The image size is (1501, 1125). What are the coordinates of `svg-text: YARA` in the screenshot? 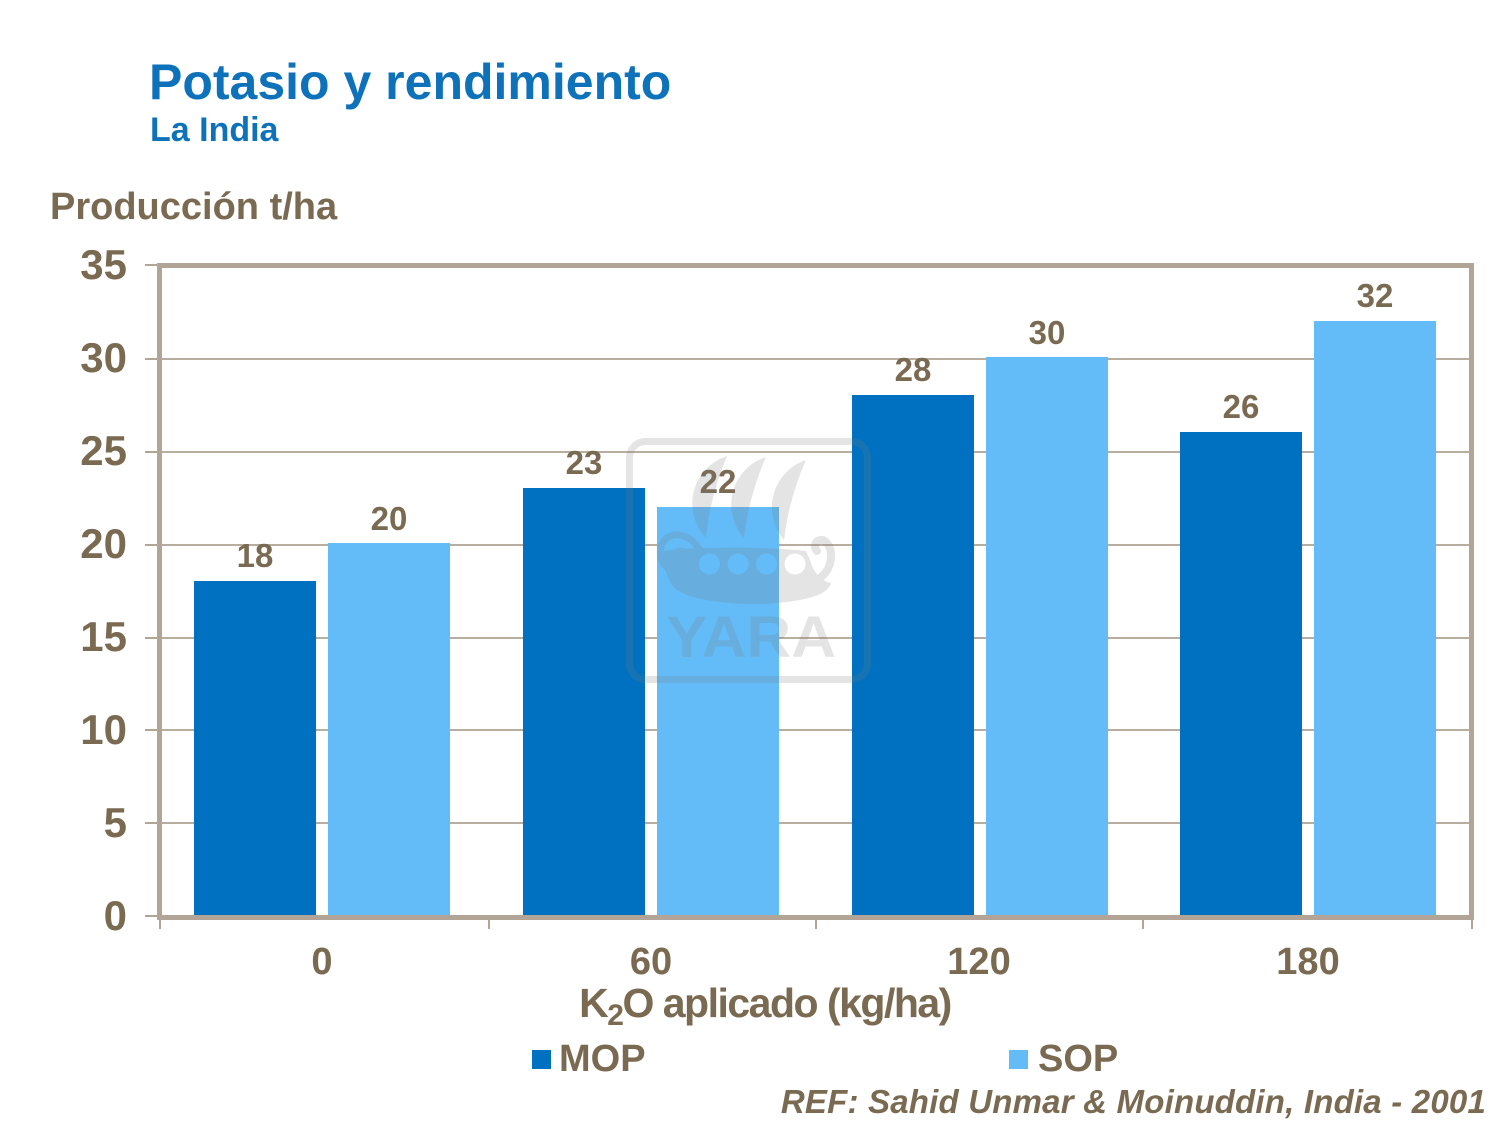 It's located at (751, 637).